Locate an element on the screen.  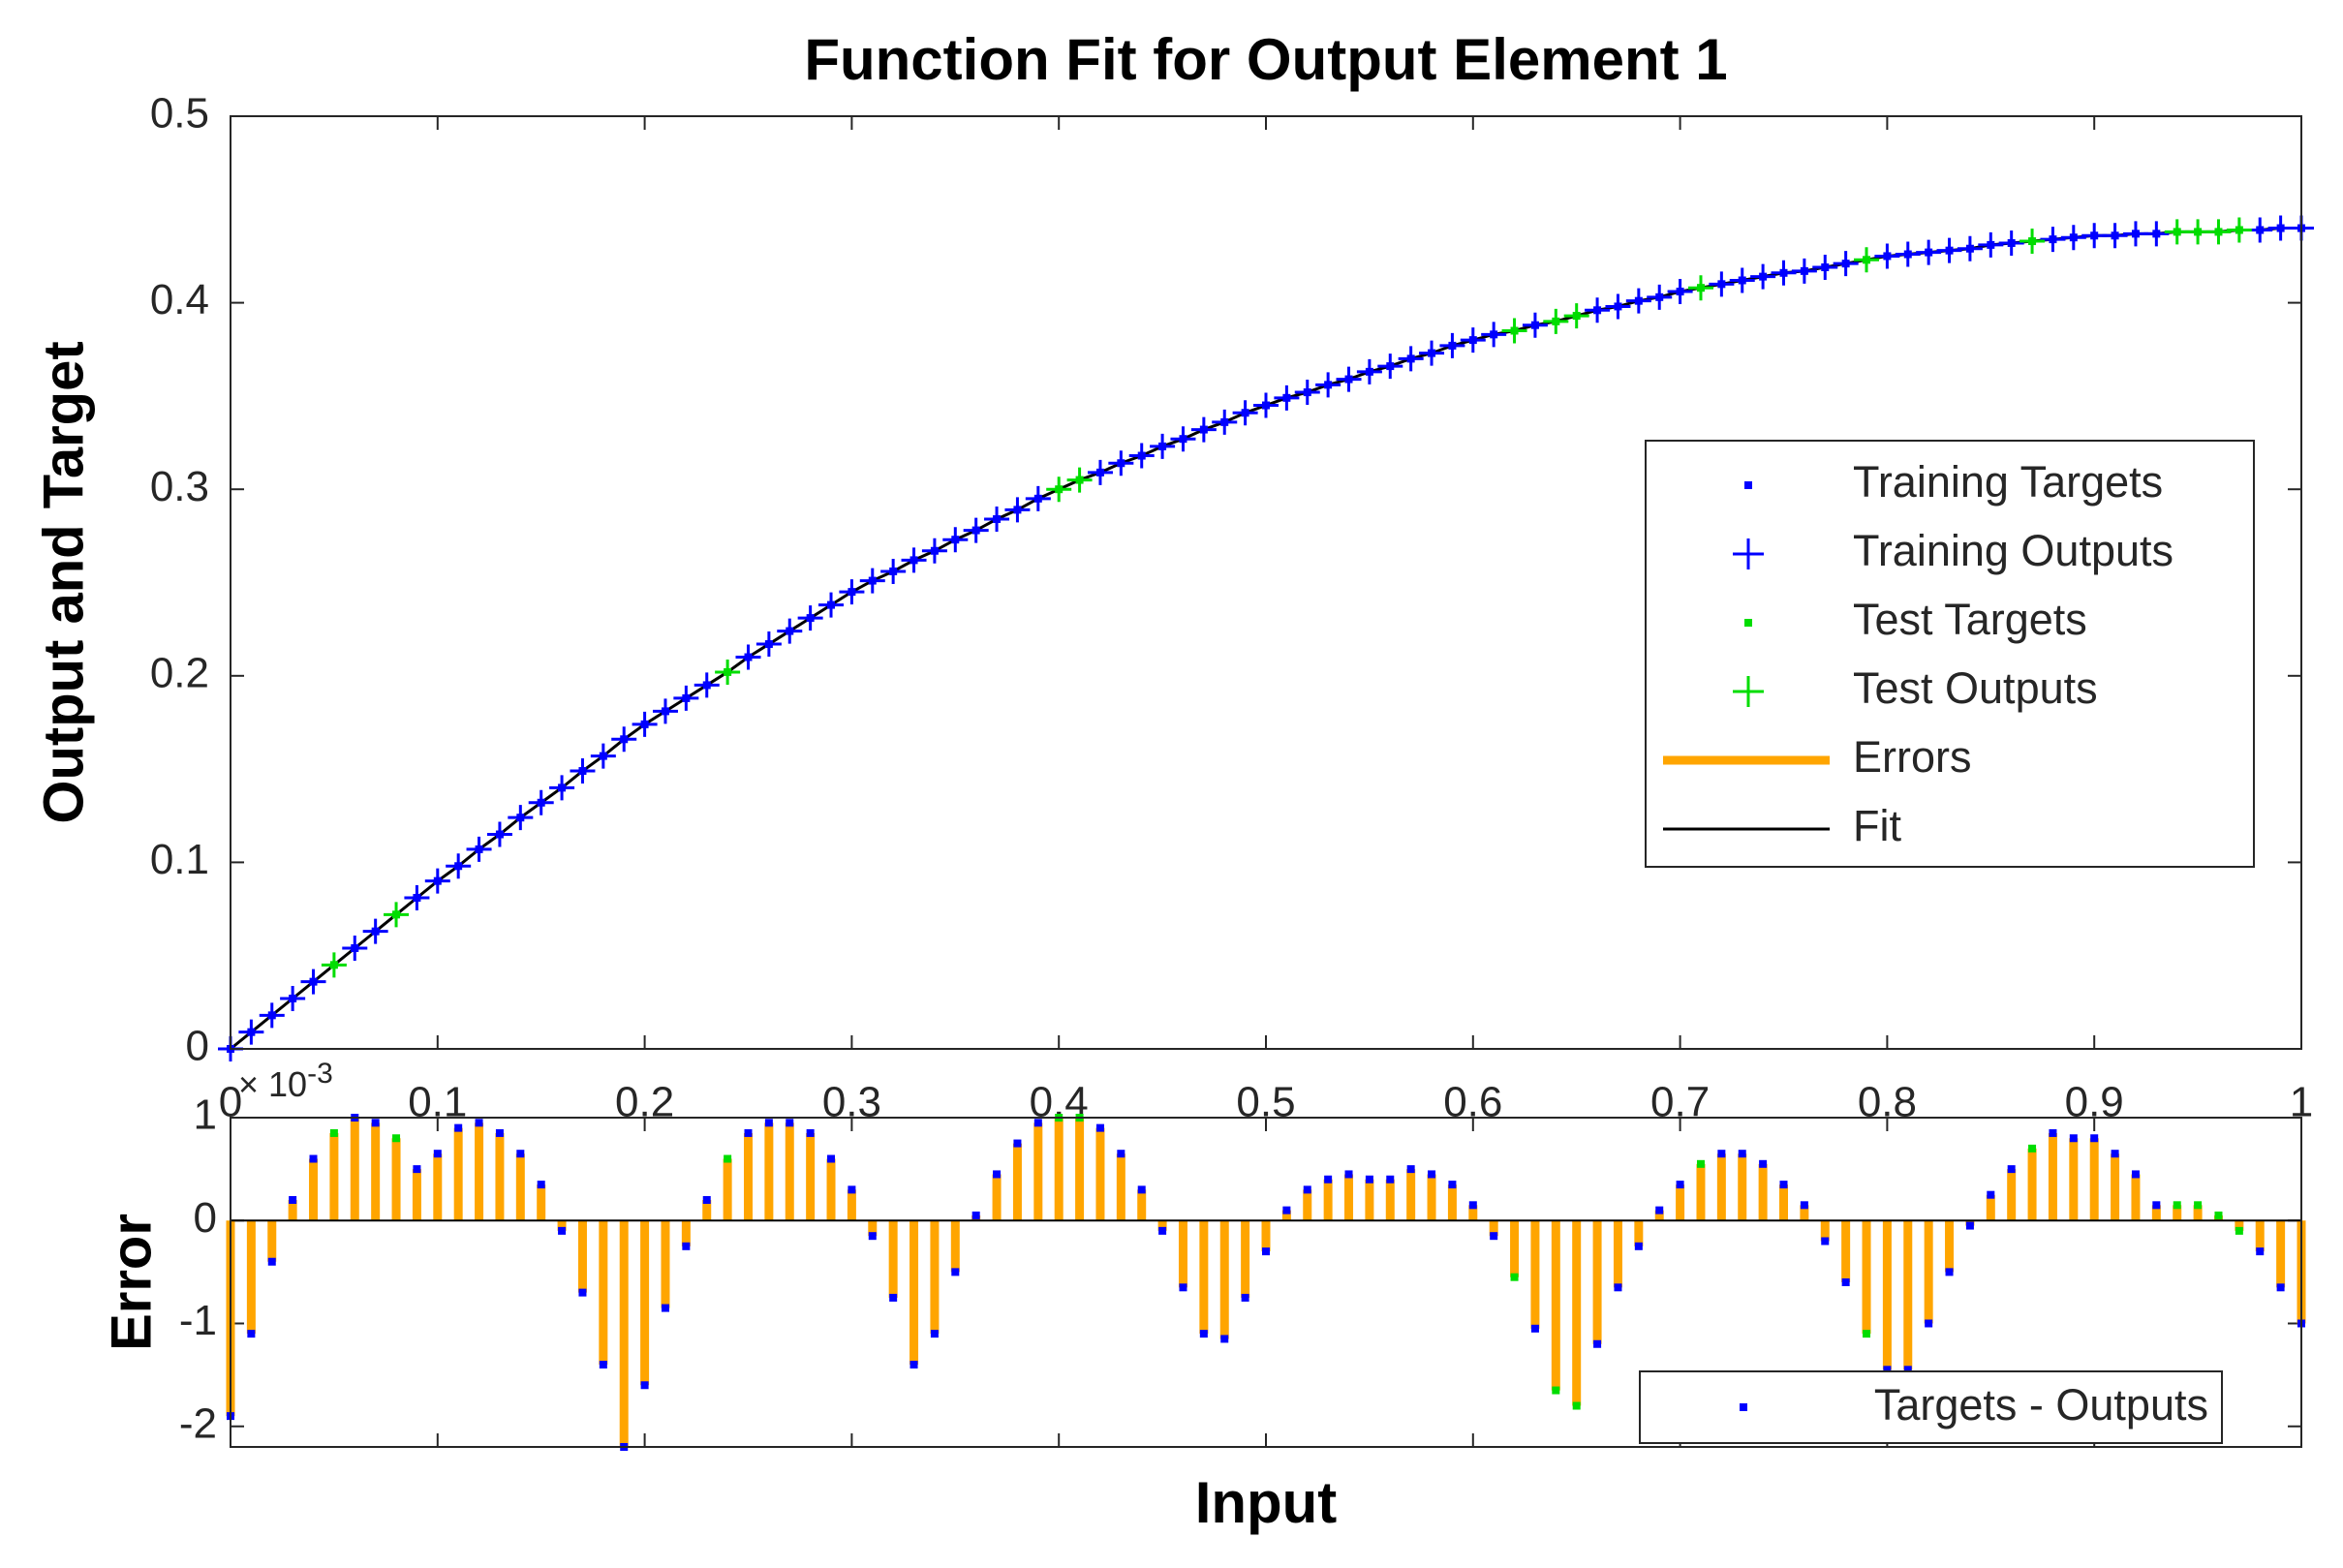
legend-label: Errors is located at coordinates (1912, 757).